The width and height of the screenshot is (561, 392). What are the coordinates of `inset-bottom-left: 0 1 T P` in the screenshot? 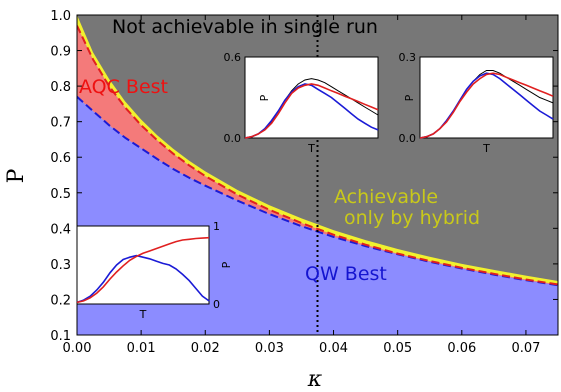 It's located at (154, 270).